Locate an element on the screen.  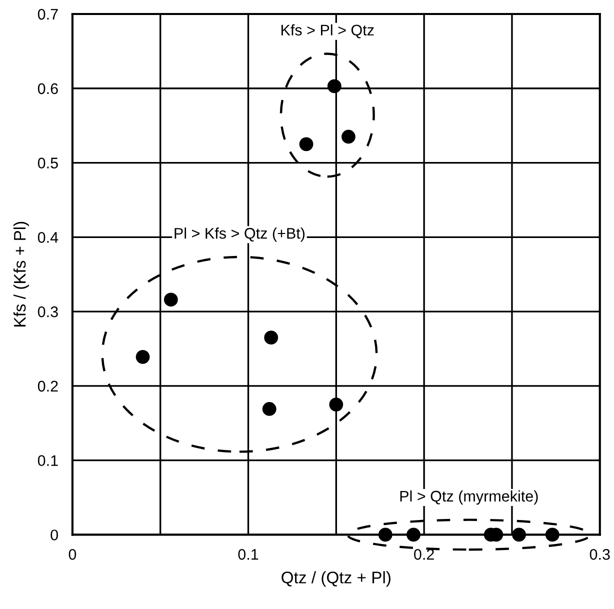
y-tick-label: 0.4 is located at coordinates (48, 237).